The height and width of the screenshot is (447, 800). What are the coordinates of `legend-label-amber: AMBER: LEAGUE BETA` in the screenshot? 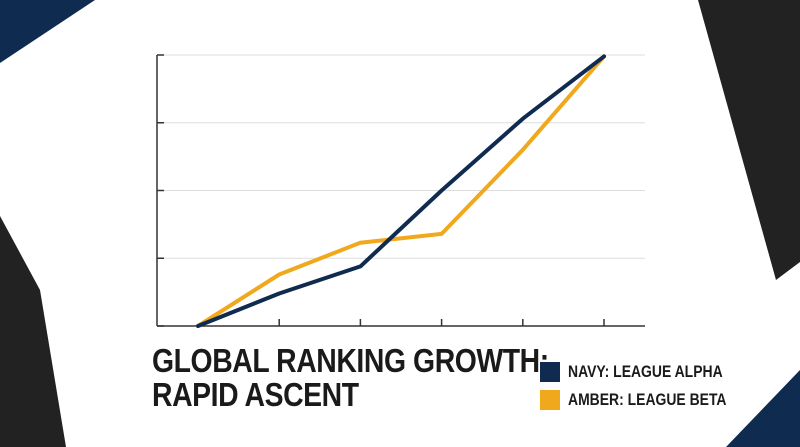 It's located at (647, 399).